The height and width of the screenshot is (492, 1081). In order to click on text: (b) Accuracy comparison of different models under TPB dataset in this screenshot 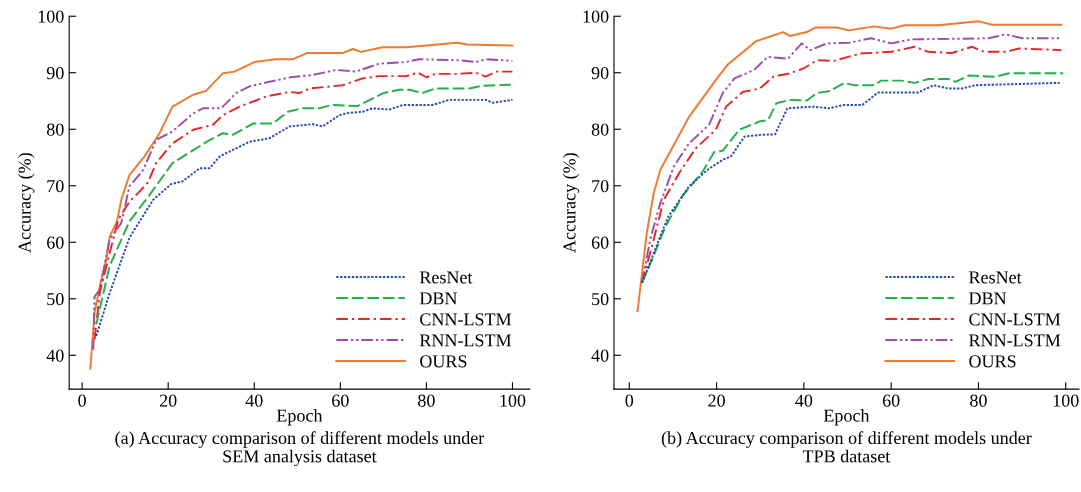, I will do `click(846, 447)`.